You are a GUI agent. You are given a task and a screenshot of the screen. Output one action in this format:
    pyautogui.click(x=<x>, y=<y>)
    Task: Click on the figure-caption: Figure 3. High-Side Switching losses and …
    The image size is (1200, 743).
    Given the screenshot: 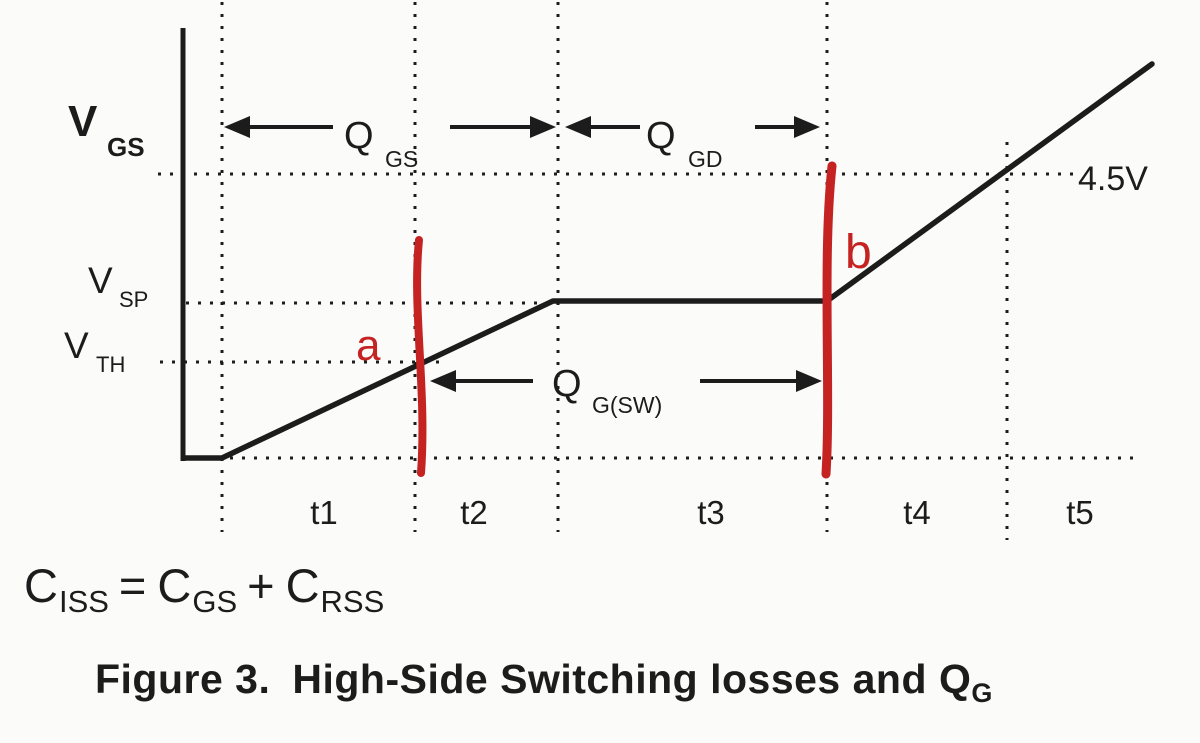 What is the action you would take?
    pyautogui.click(x=544, y=682)
    